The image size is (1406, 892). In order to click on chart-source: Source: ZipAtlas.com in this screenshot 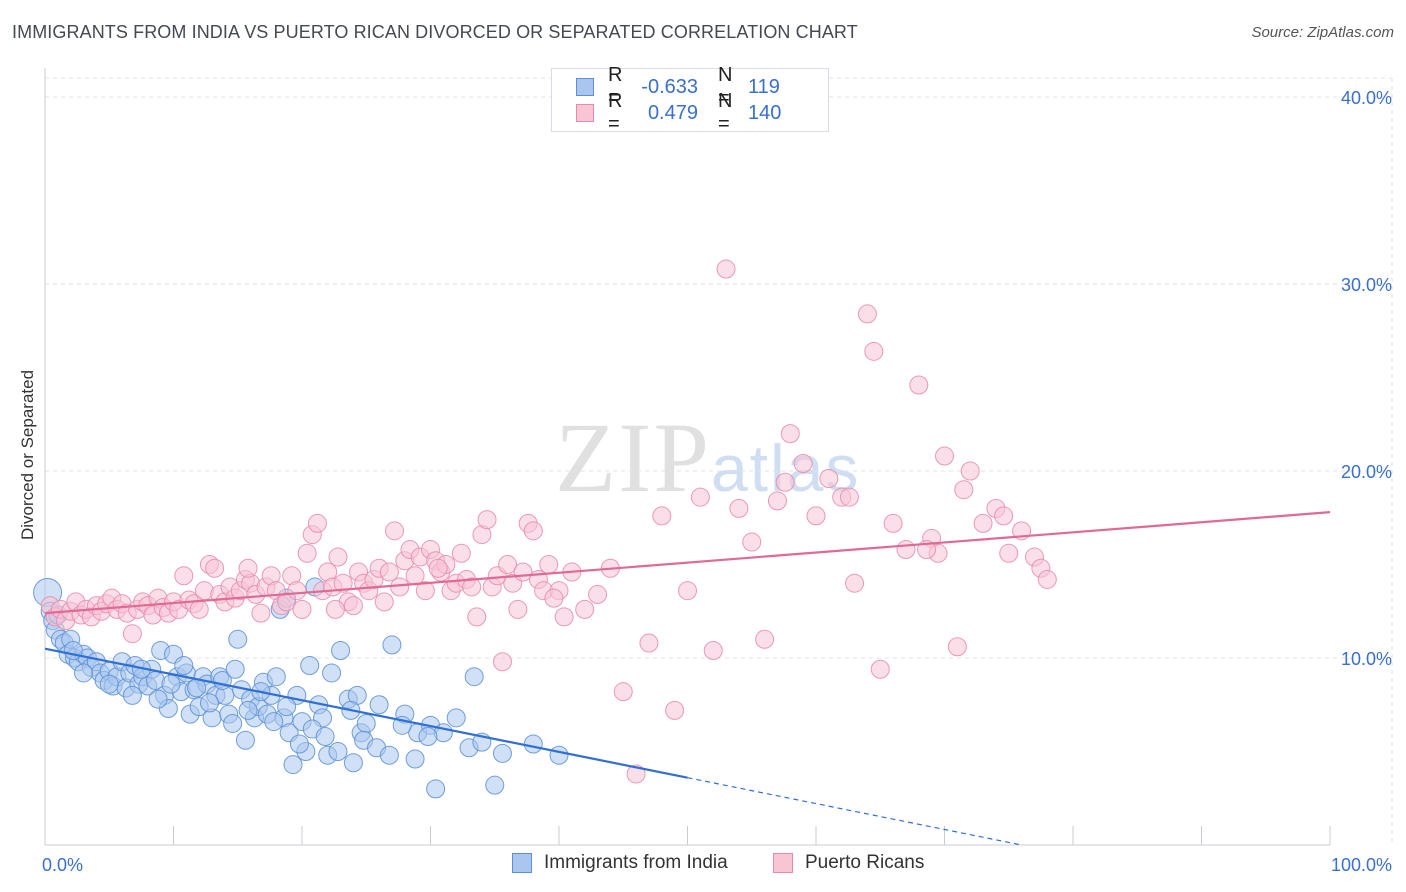, I will do `click(1322, 32)`.